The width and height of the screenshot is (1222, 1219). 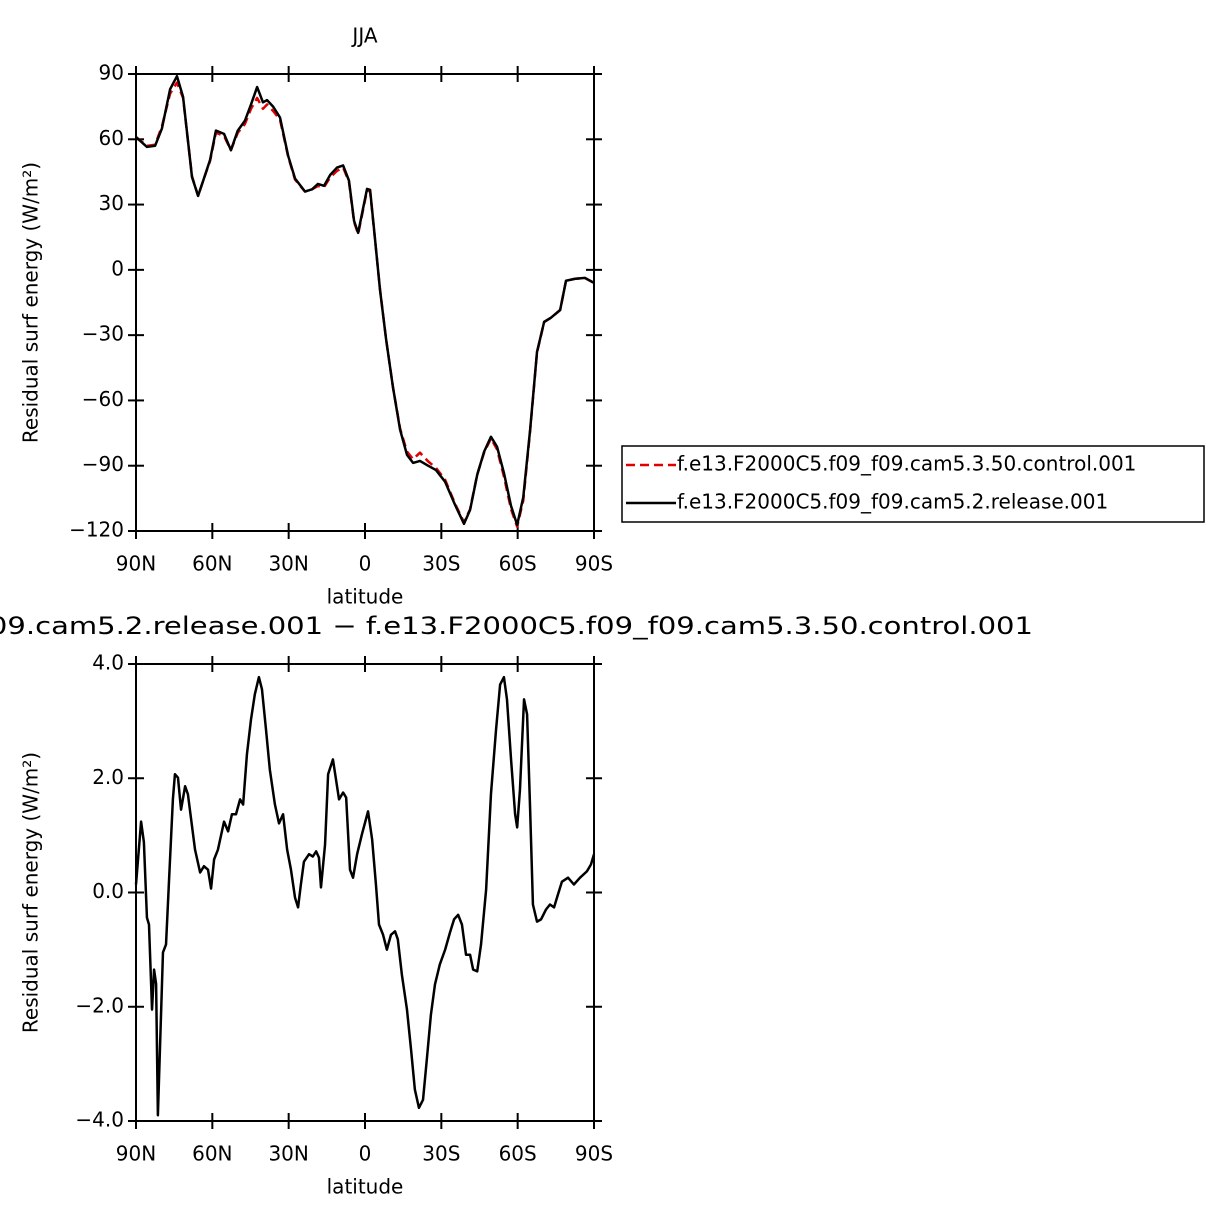 I want to click on y-tick-label: 0, so click(x=117, y=268).